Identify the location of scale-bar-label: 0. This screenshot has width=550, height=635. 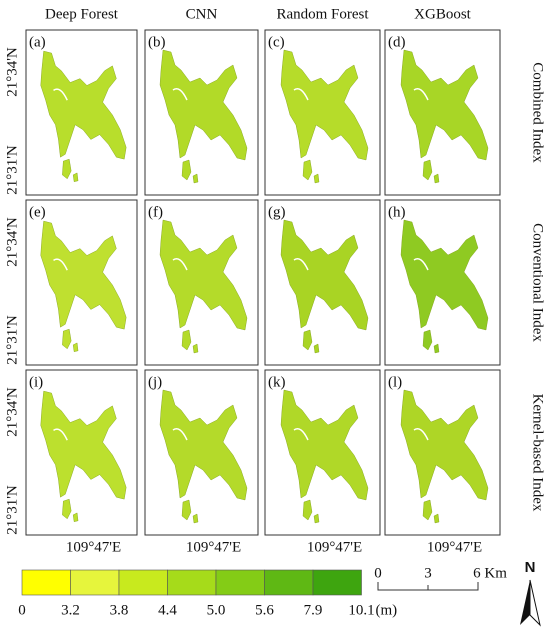
(378, 573).